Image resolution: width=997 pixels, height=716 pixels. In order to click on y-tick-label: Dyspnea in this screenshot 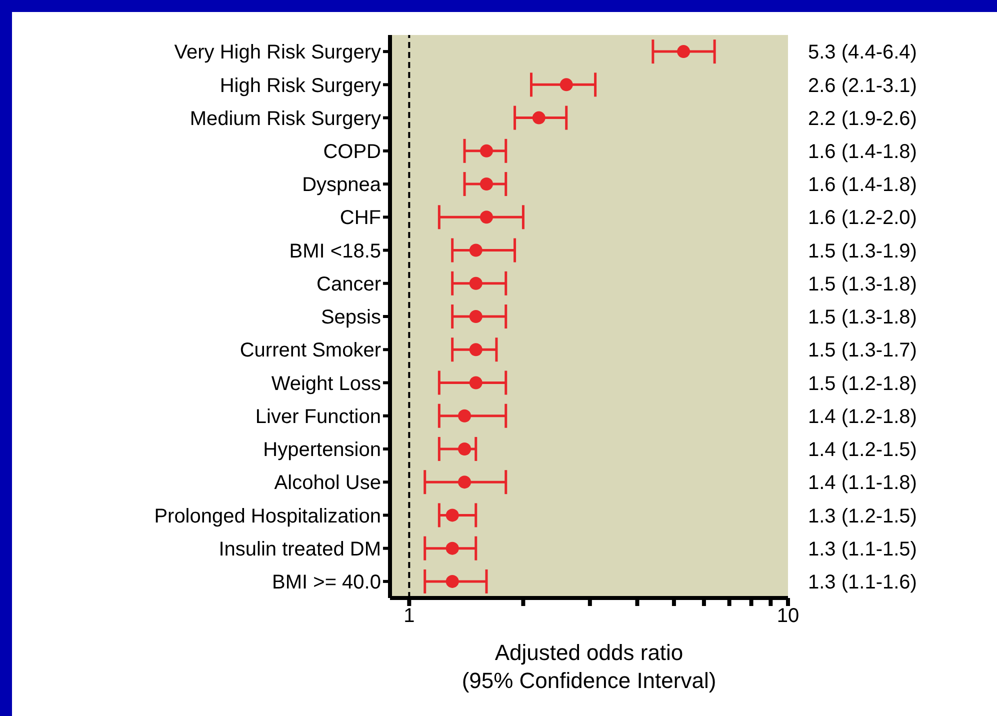, I will do `click(342, 185)`.